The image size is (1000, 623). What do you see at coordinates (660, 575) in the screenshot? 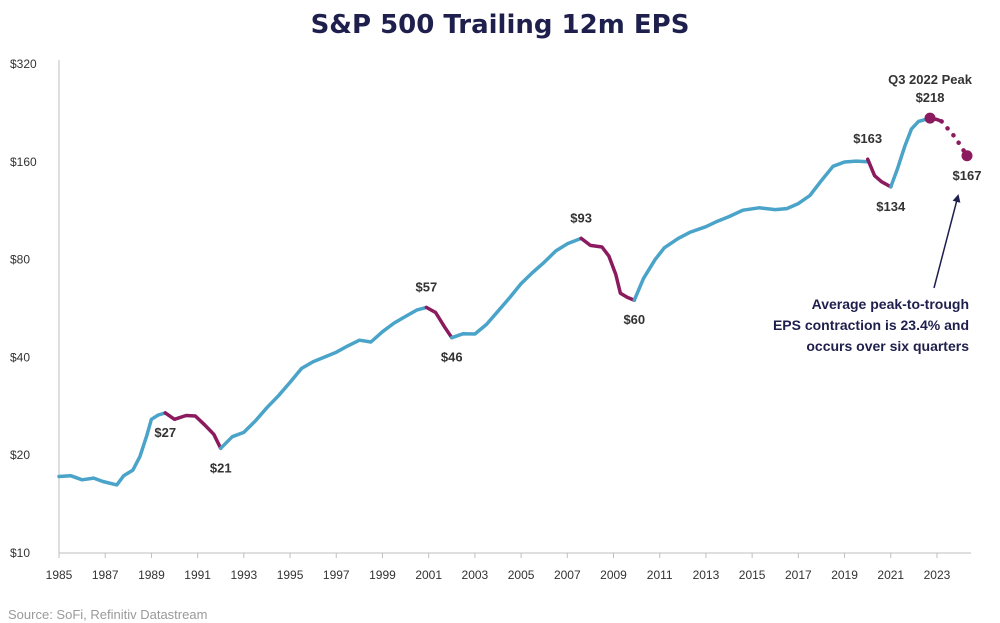
I see `x-tick-label: 2011` at bounding box center [660, 575].